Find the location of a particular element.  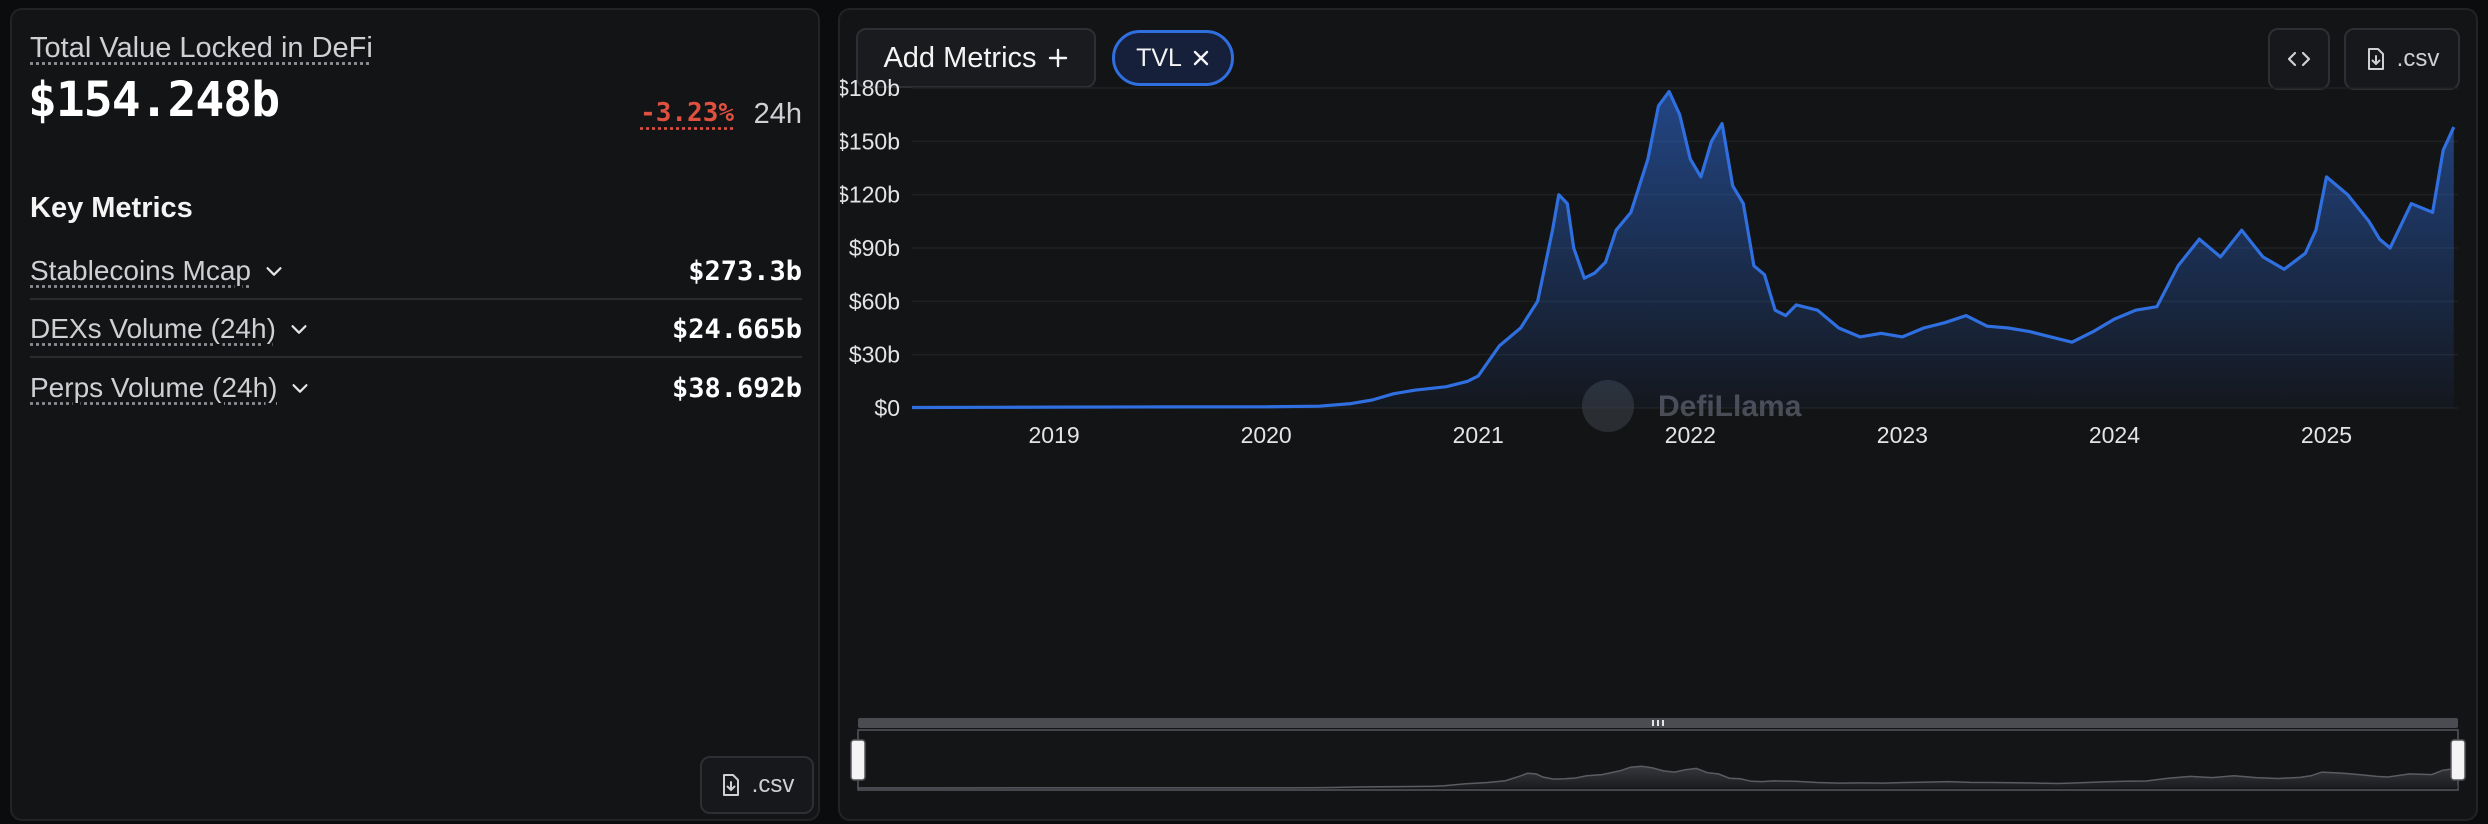

metric-value: $38.692b is located at coordinates (736, 388).